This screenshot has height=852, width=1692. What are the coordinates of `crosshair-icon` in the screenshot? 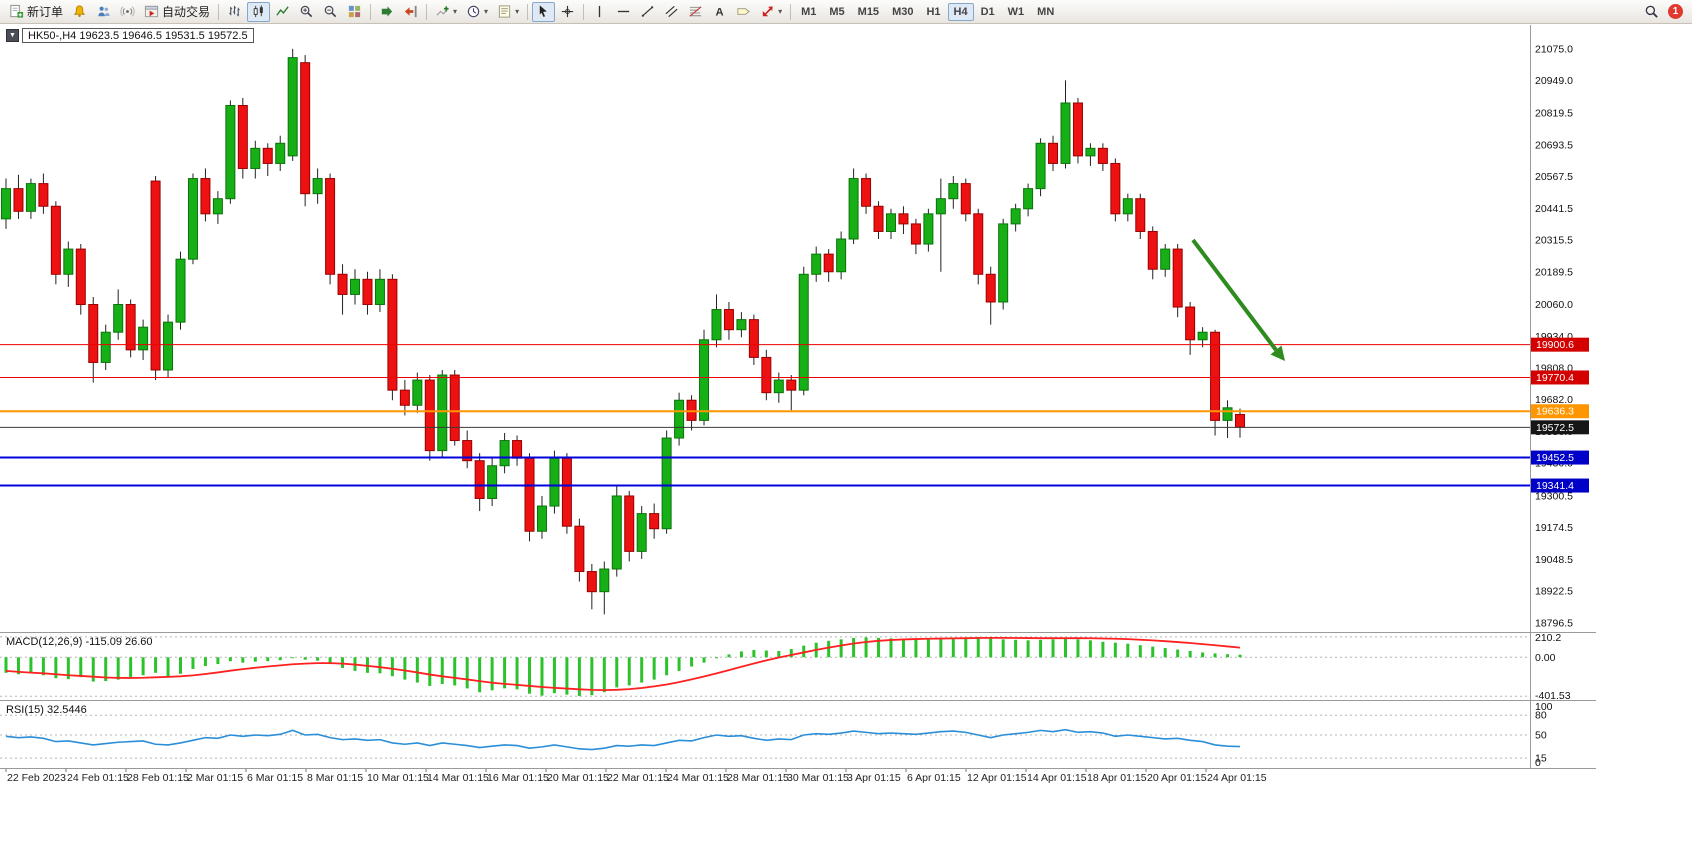 It's located at (567, 11).